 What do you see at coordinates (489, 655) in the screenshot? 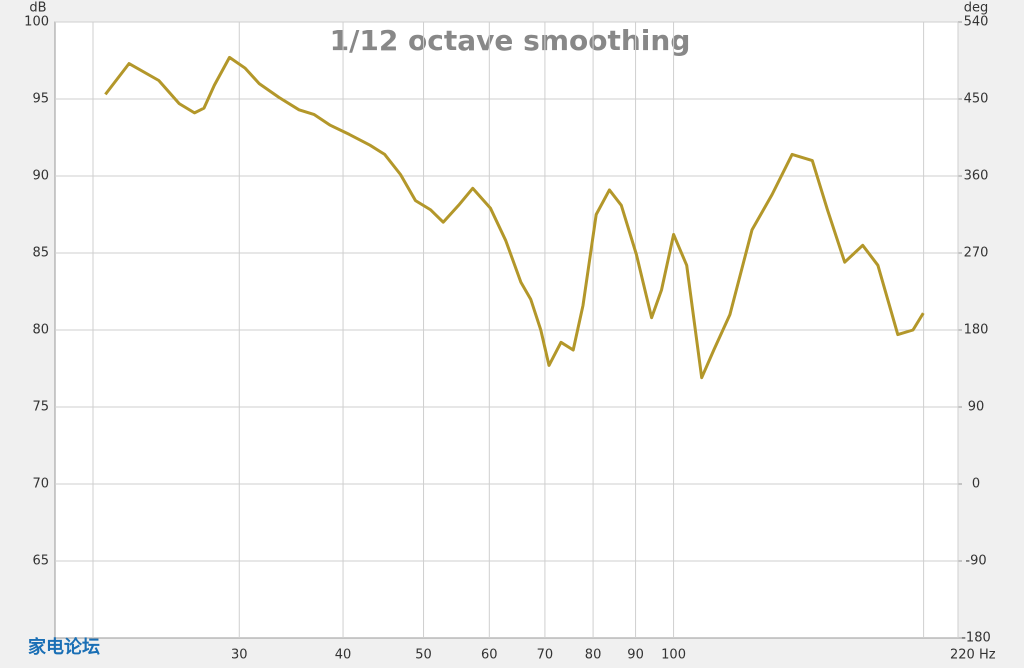
I see `x-tick-label: 60` at bounding box center [489, 655].